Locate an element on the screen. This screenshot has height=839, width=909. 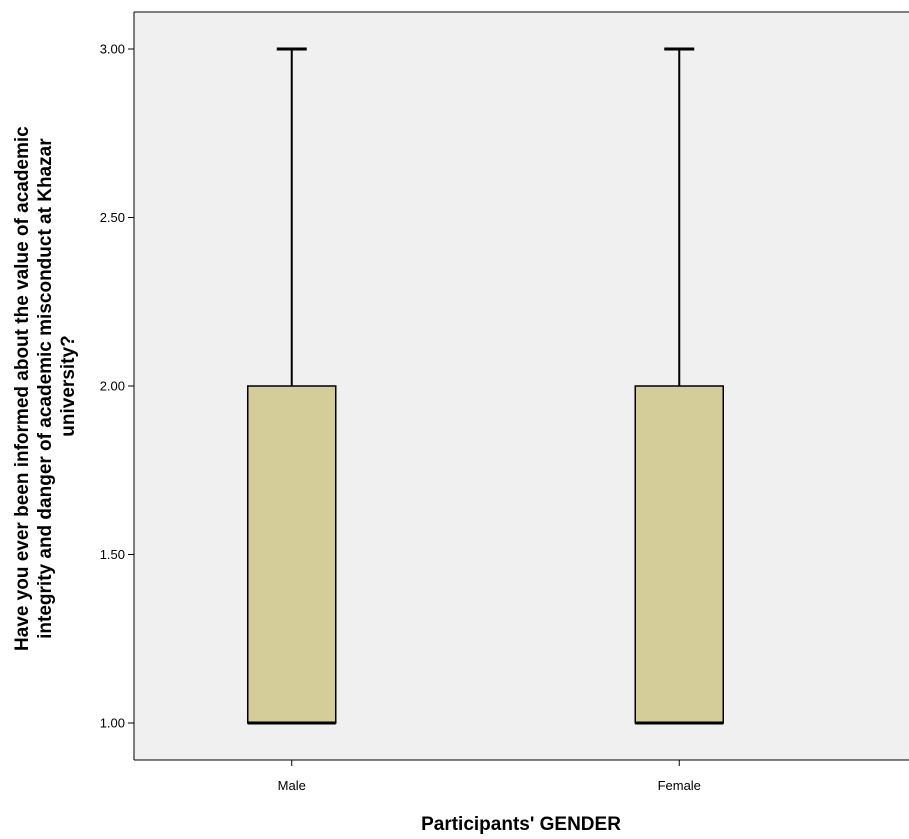
box-female is located at coordinates (679, 386).